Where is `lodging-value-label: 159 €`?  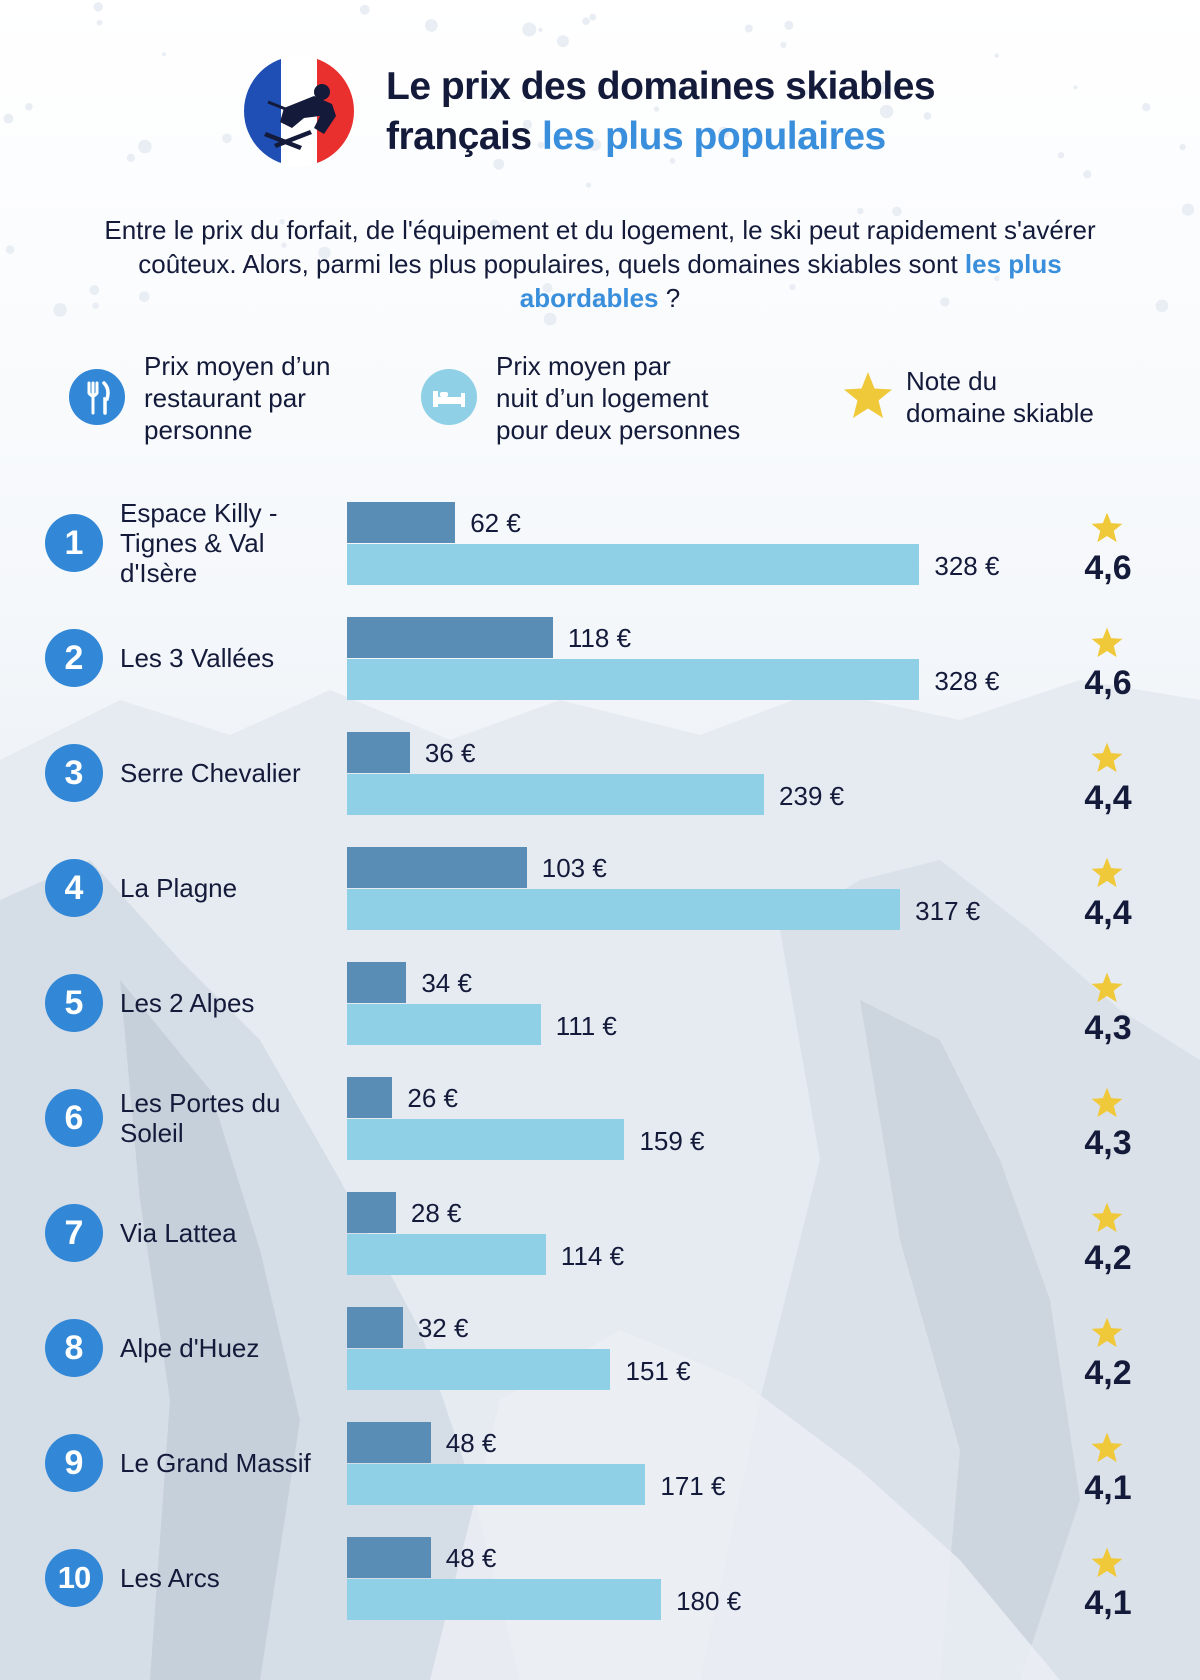 lodging-value-label: 159 € is located at coordinates (672, 1141).